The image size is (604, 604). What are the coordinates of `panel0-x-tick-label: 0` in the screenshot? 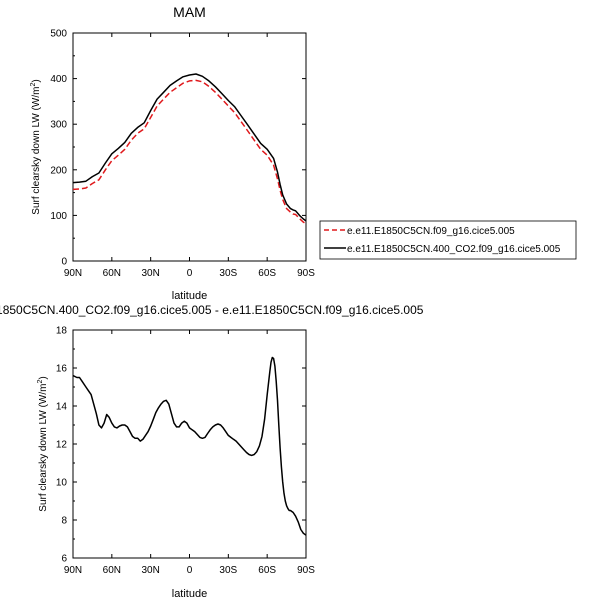 It's located at (190, 273).